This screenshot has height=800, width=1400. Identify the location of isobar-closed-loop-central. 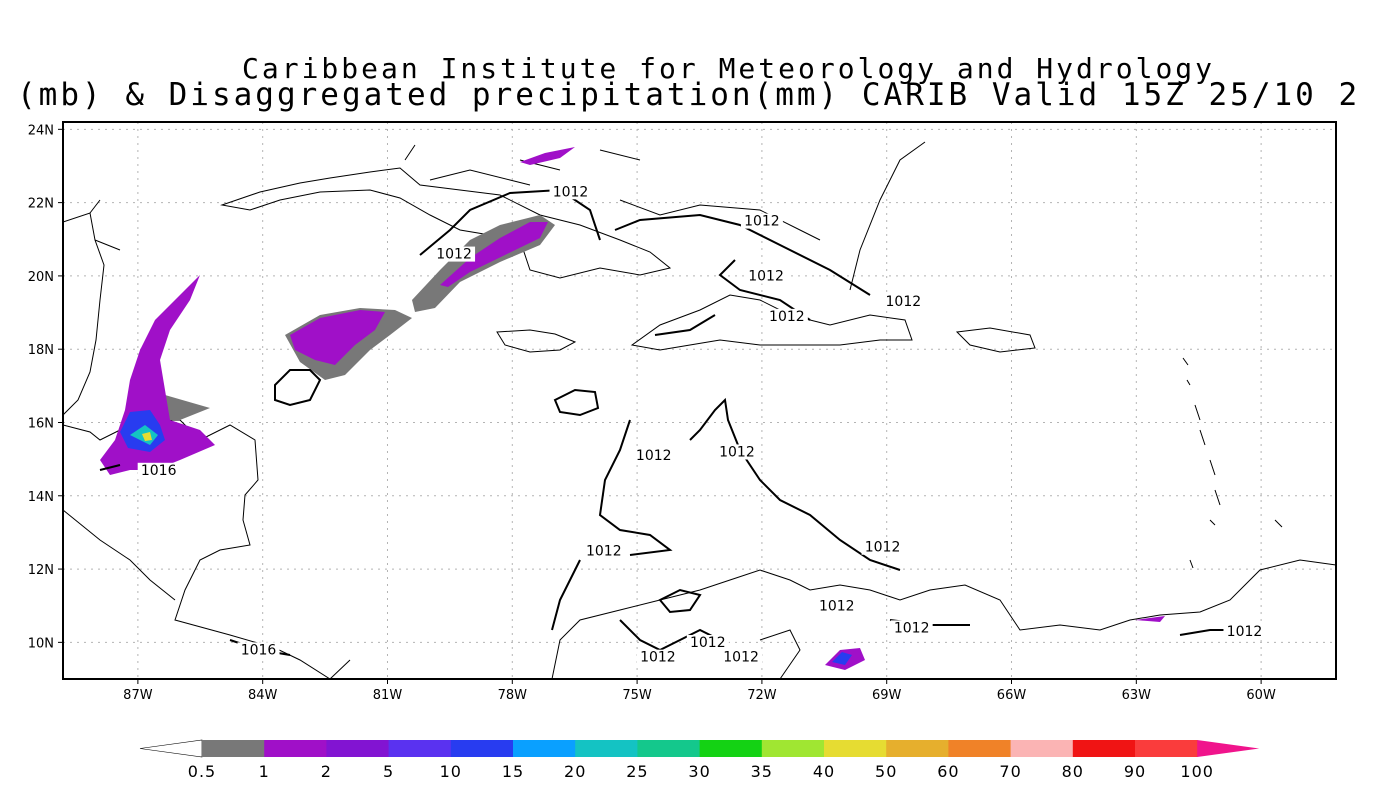
(576, 402).